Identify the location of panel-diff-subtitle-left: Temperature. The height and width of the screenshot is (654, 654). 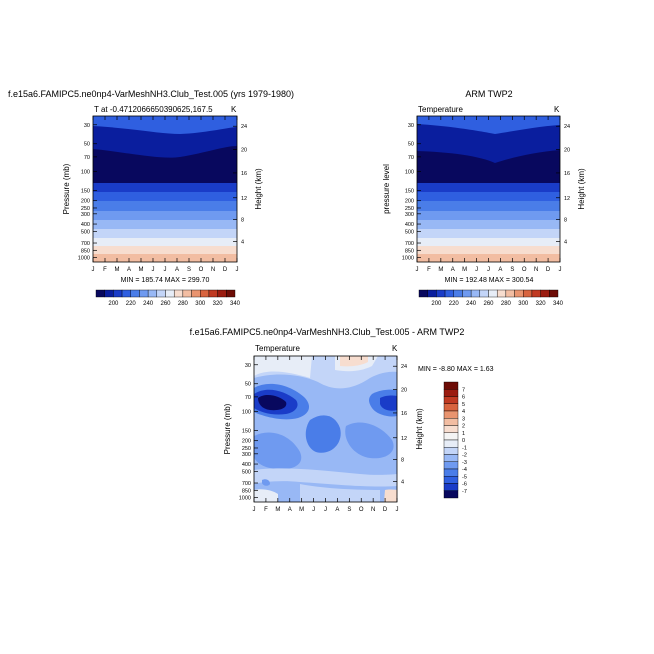
(277, 348).